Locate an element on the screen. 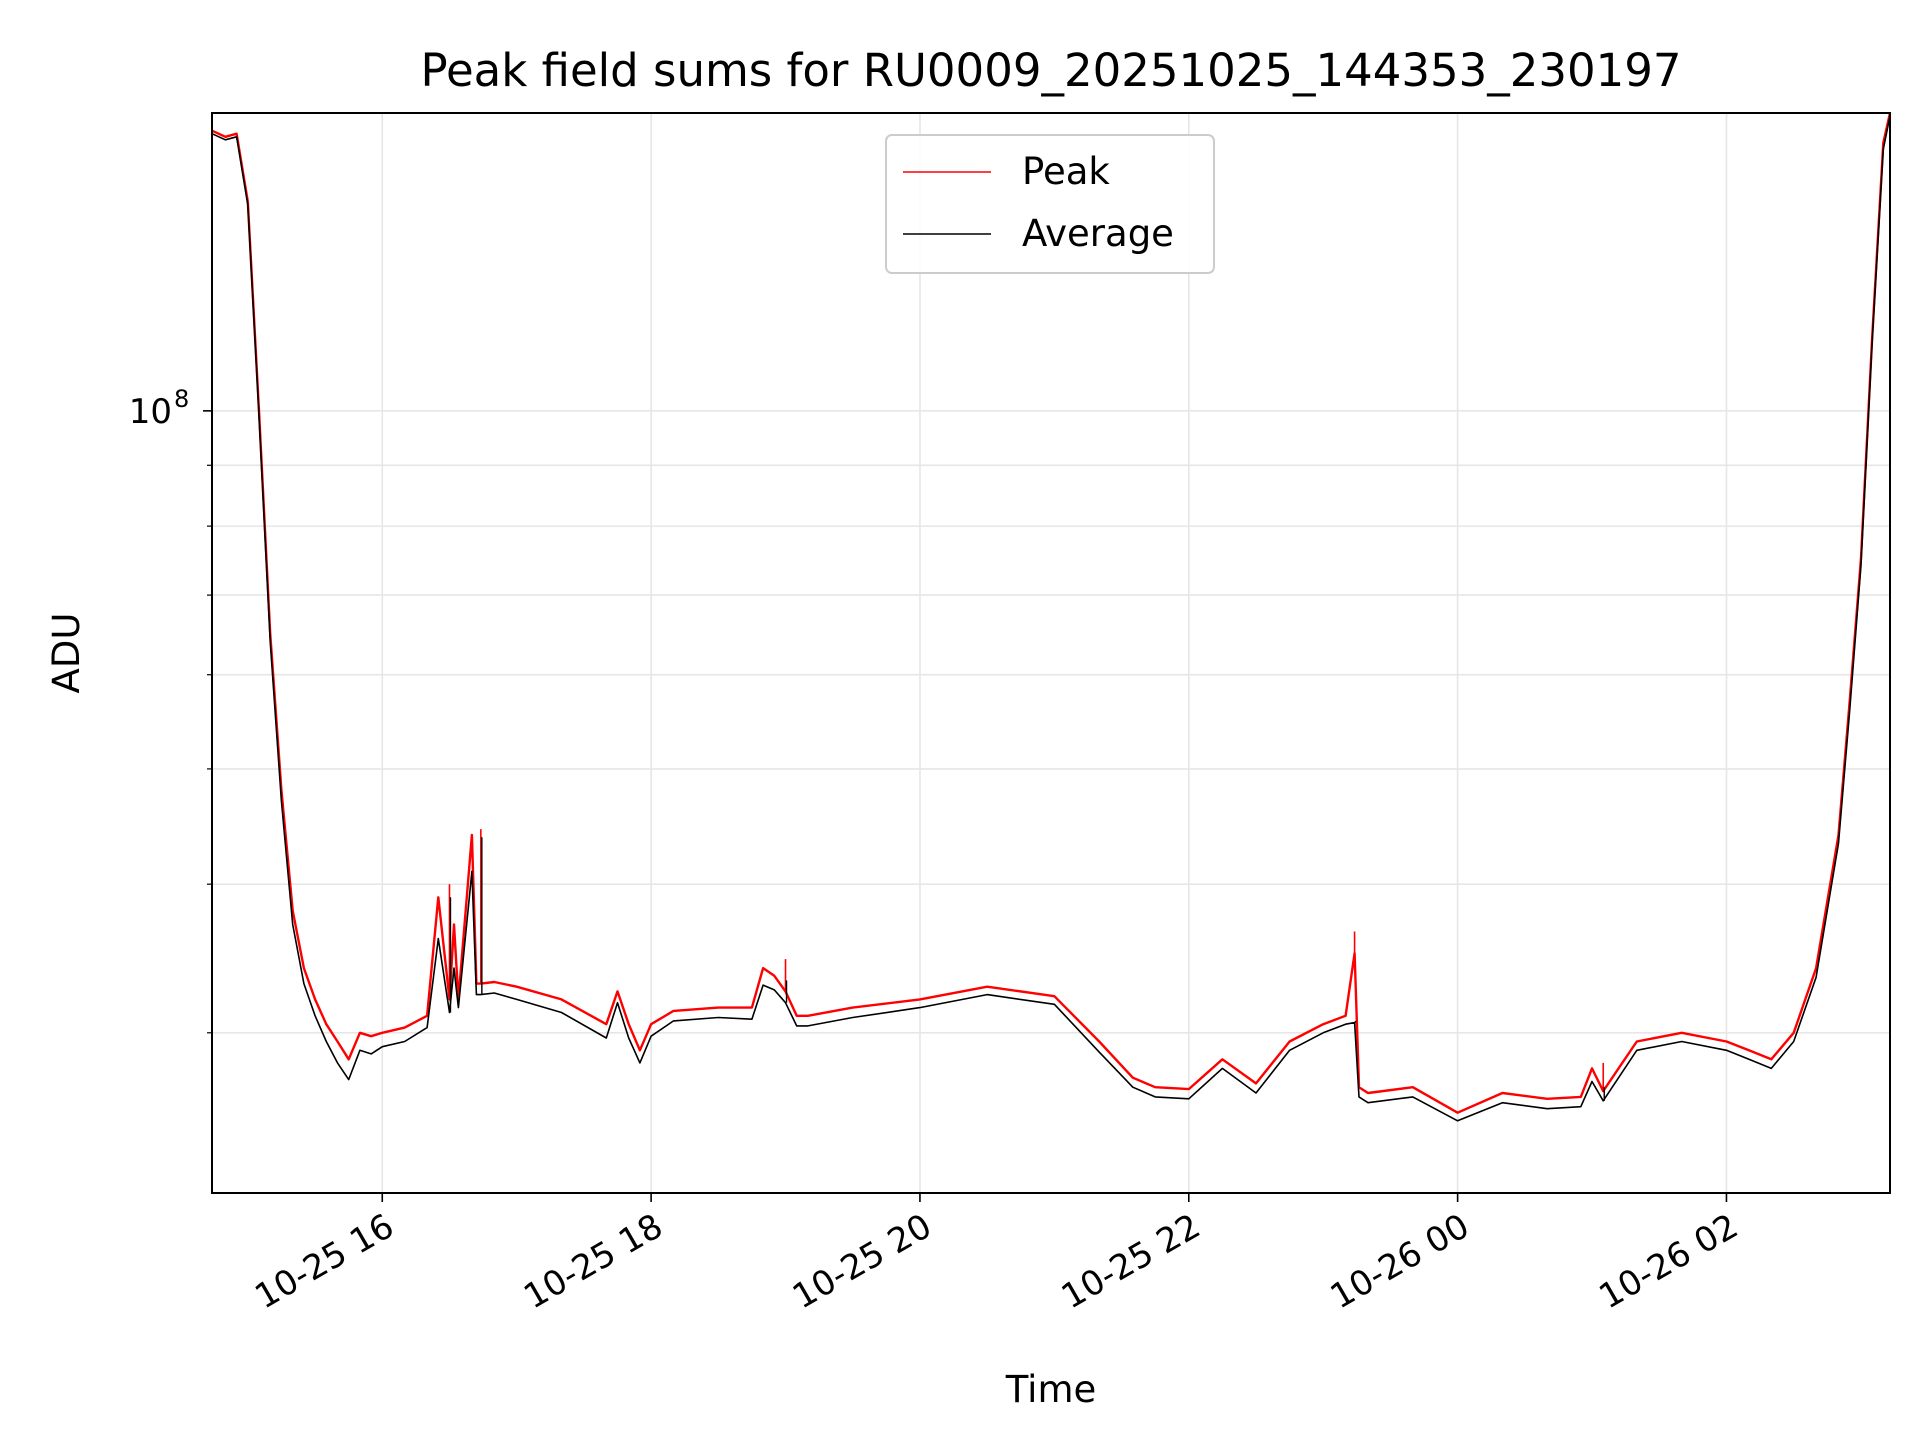  legend-box is located at coordinates (1050, 204).